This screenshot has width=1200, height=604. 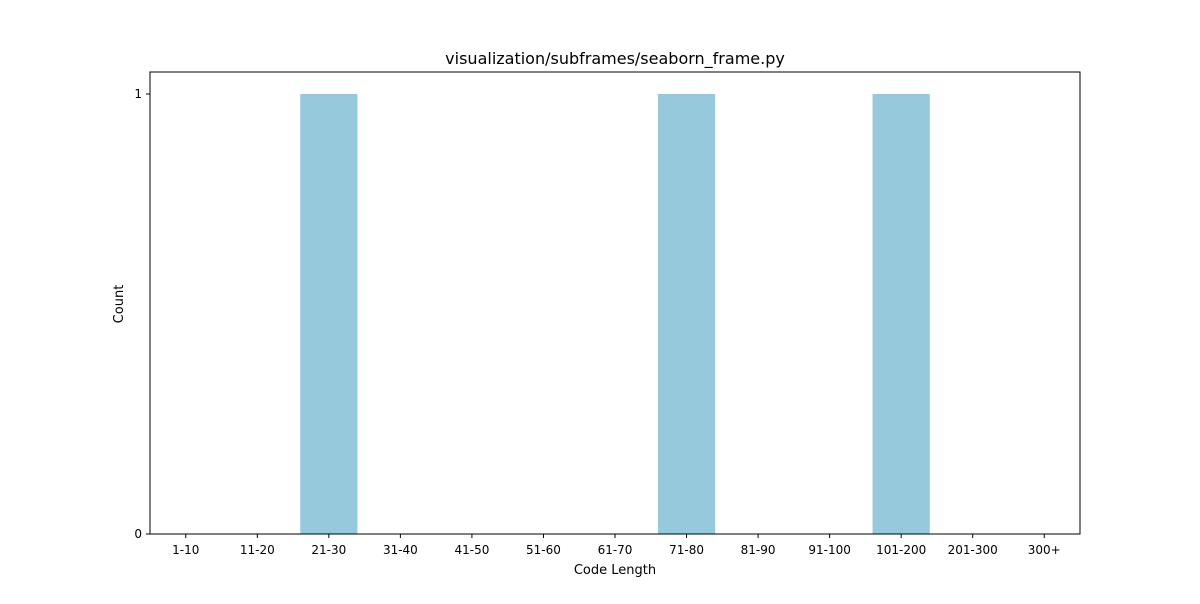 What do you see at coordinates (400, 550) in the screenshot?
I see `x-tick-label: 31-40` at bounding box center [400, 550].